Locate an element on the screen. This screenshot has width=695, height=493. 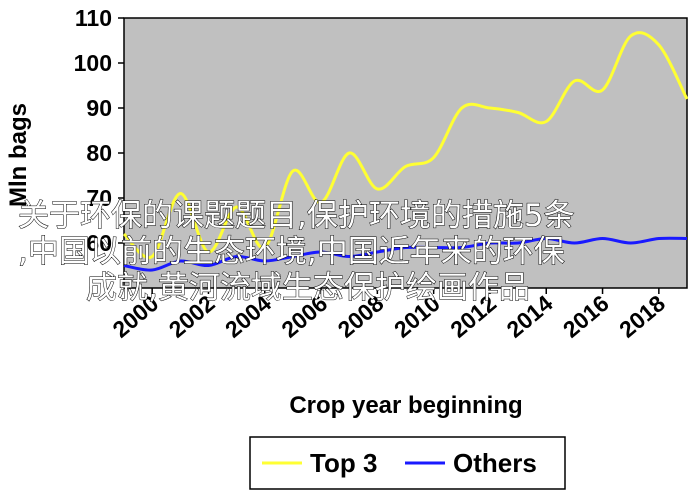
overlay-line-2: ,中国以前的生态环境,中国近年来的环保 is located at coordinates (291, 252).